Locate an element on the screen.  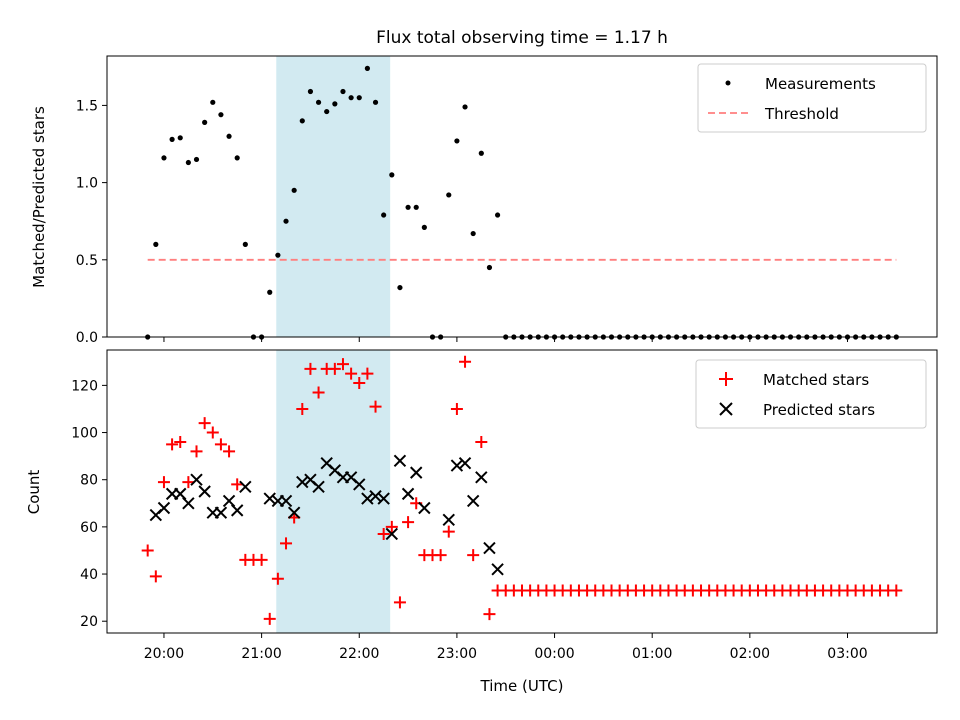
legend-matched-label: Matched stars is located at coordinates (816, 380).